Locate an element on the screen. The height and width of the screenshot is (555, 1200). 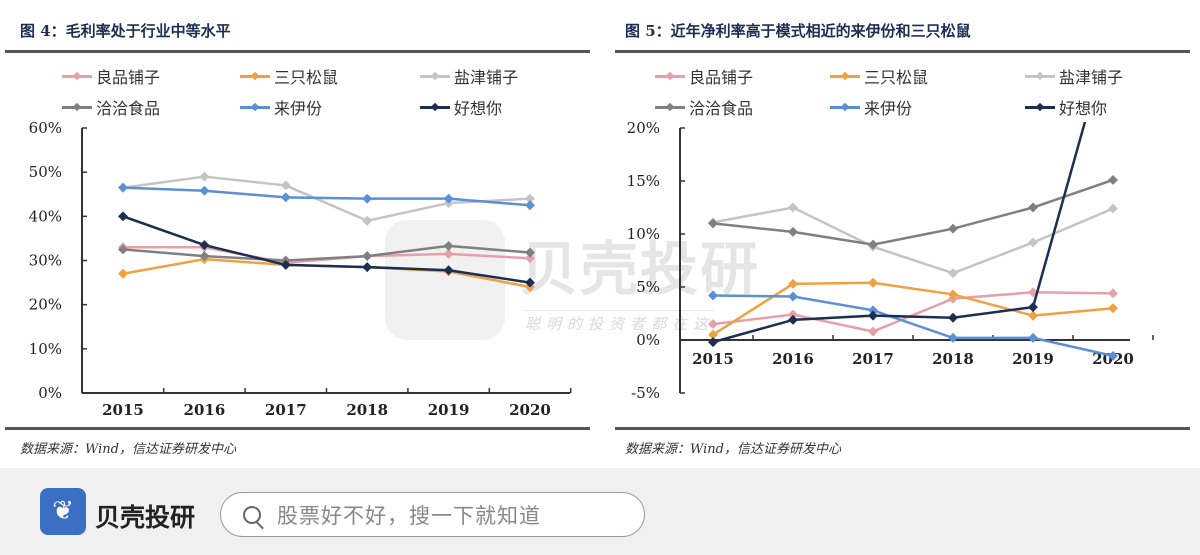
y-tick-label: 10% is located at coordinates (643, 234).